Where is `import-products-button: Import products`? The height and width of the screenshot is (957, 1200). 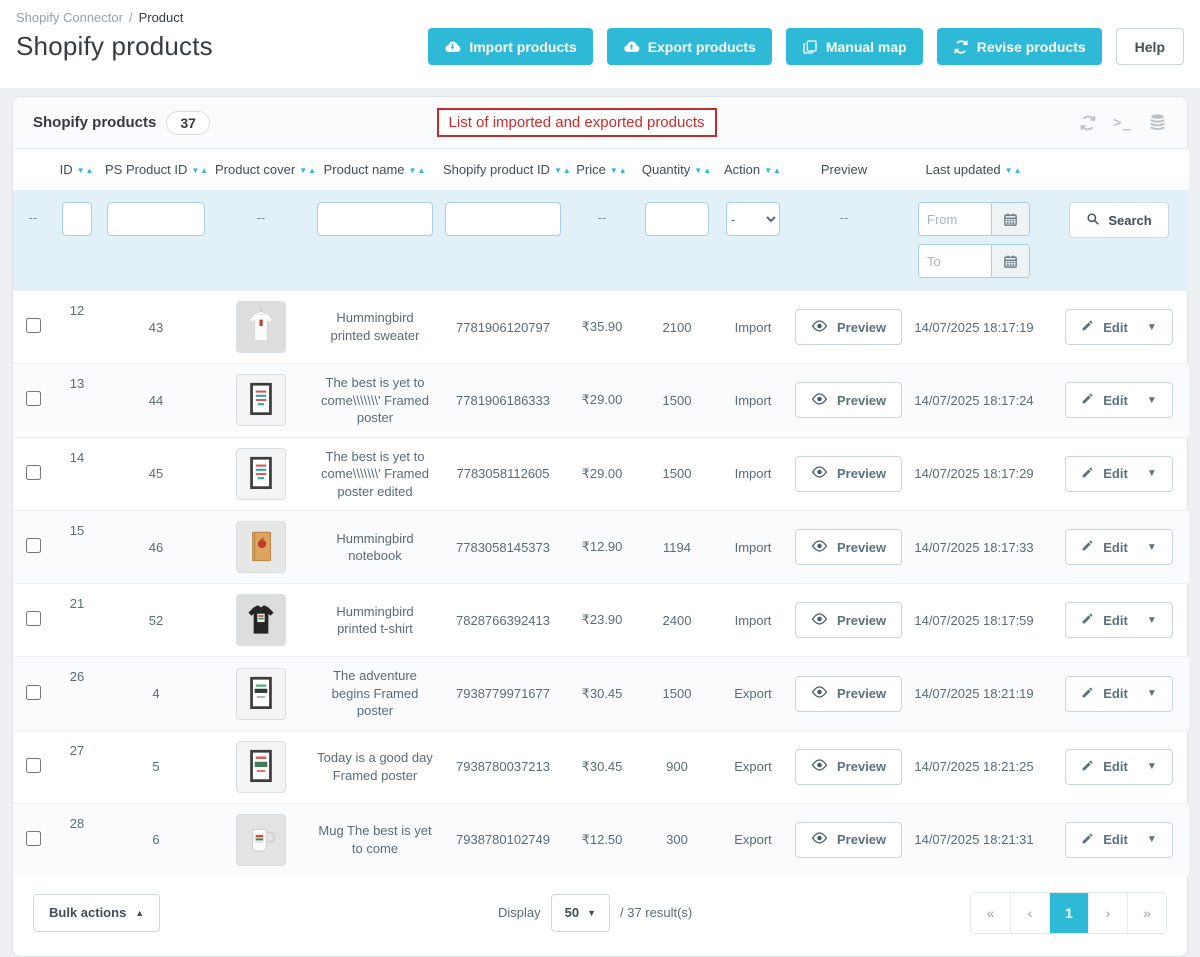
import-products-button: Import products is located at coordinates (510, 46).